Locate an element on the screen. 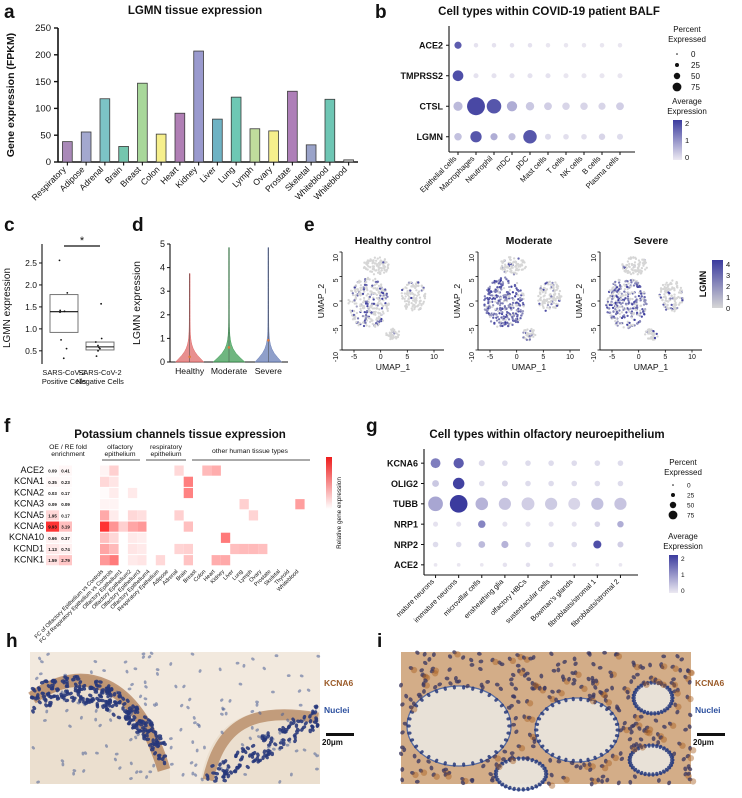  svg-text: 0.37 is located at coordinates (65, 538).